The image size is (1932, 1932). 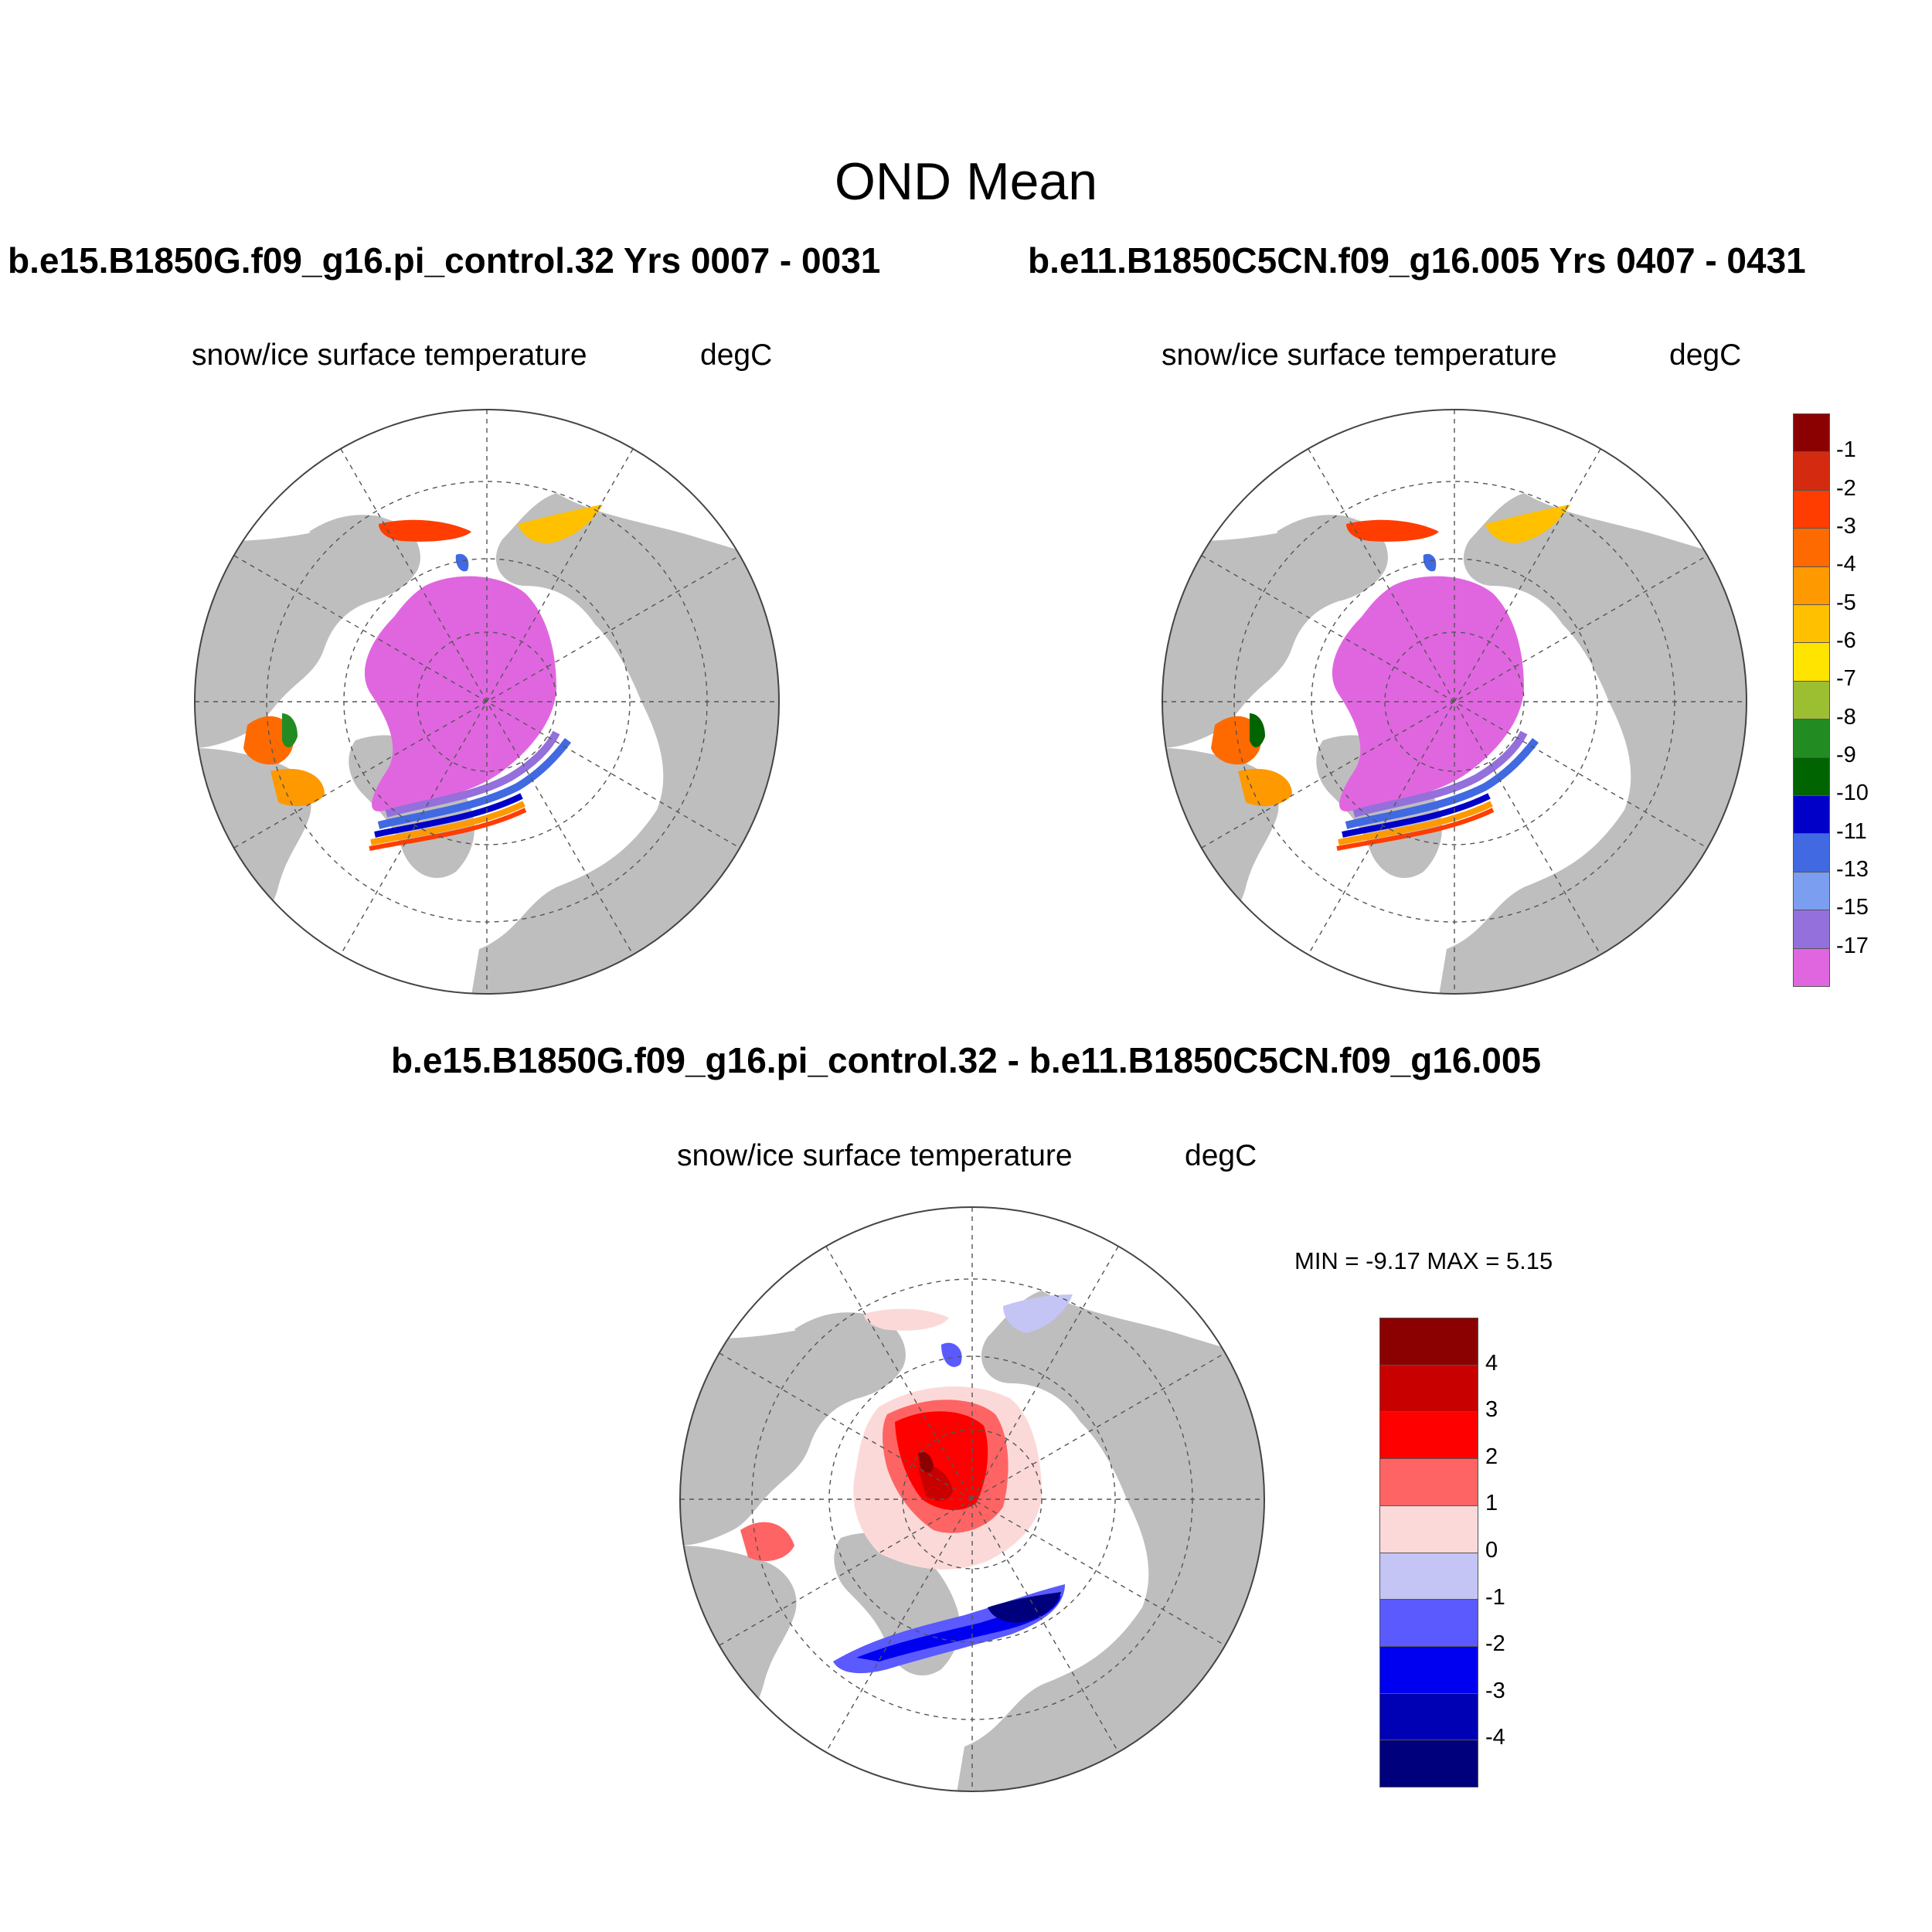 What do you see at coordinates (1495, 1738) in the screenshot?
I see `colorbar_diff-label-8: -4` at bounding box center [1495, 1738].